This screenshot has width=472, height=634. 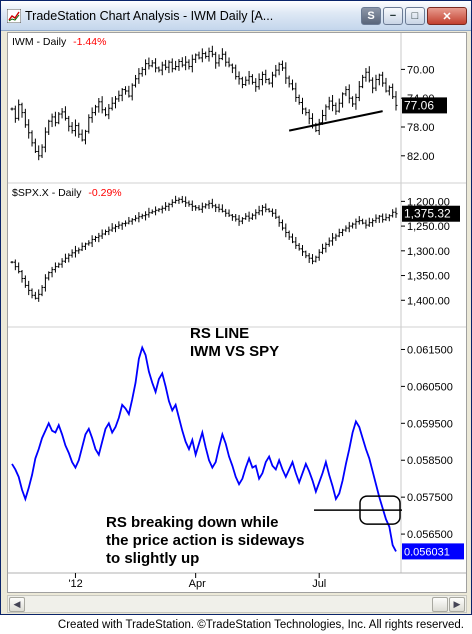 I want to click on y-tick-label: 1,400.00, so click(x=428, y=301).